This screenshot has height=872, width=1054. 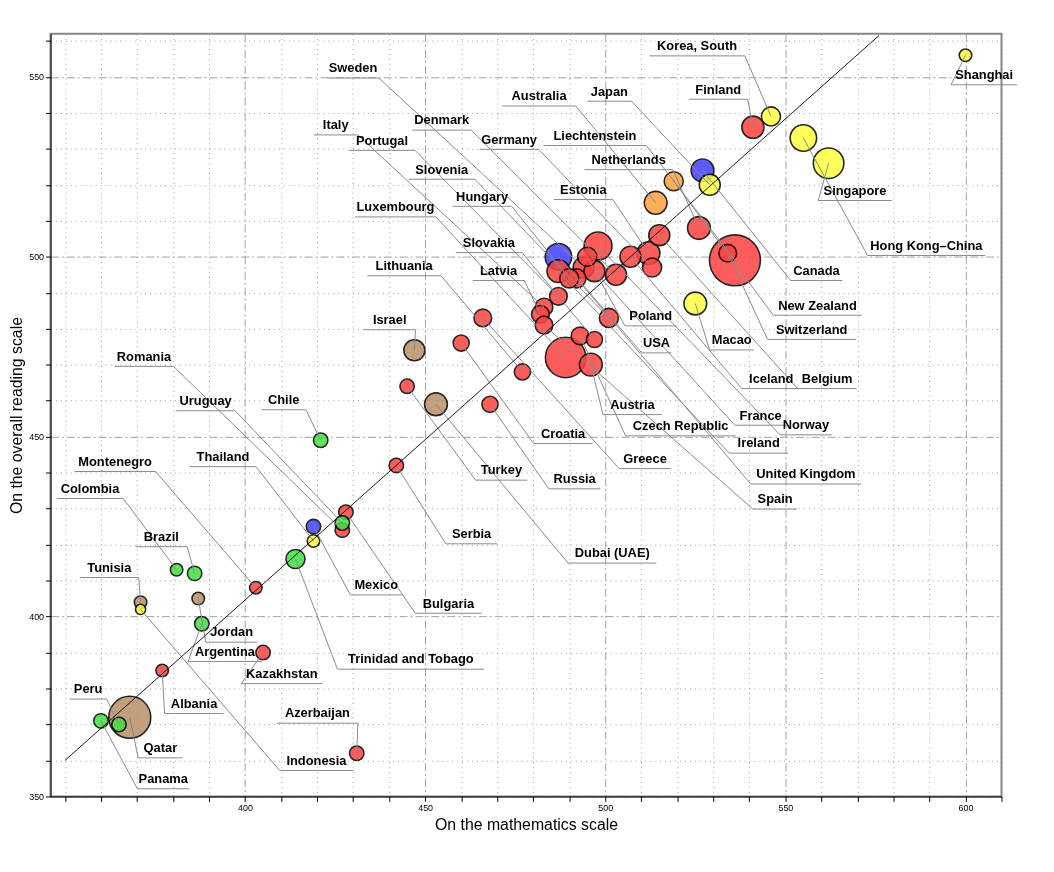 What do you see at coordinates (697, 46) in the screenshot?
I see `annotation: Korea, South` at bounding box center [697, 46].